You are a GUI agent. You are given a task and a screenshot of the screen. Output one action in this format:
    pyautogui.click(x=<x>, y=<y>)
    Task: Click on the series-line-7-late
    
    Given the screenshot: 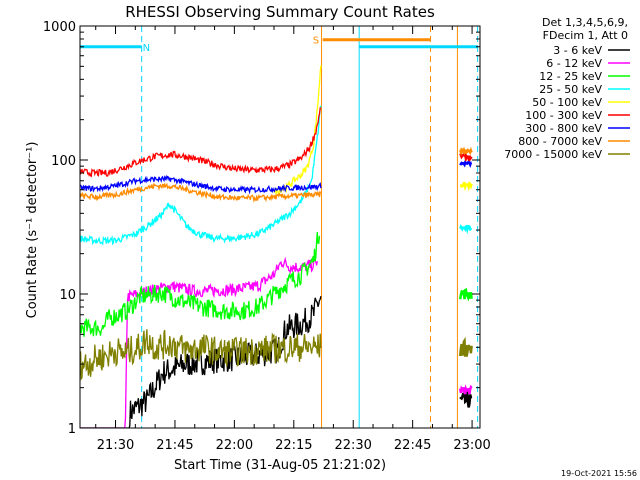 What is the action you would take?
    pyautogui.click(x=466, y=164)
    